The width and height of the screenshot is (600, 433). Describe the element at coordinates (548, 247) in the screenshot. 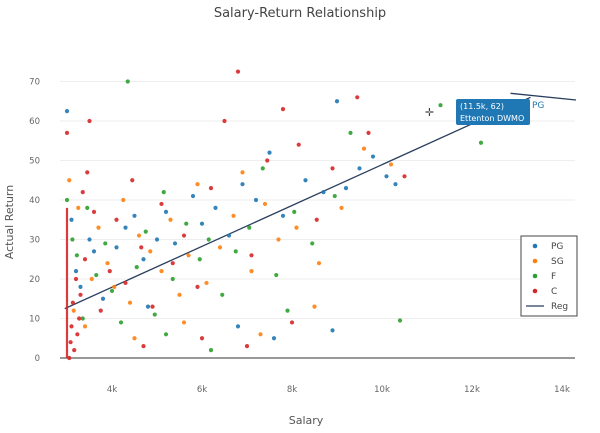

I see `legend-item-pg: PG` at that location.